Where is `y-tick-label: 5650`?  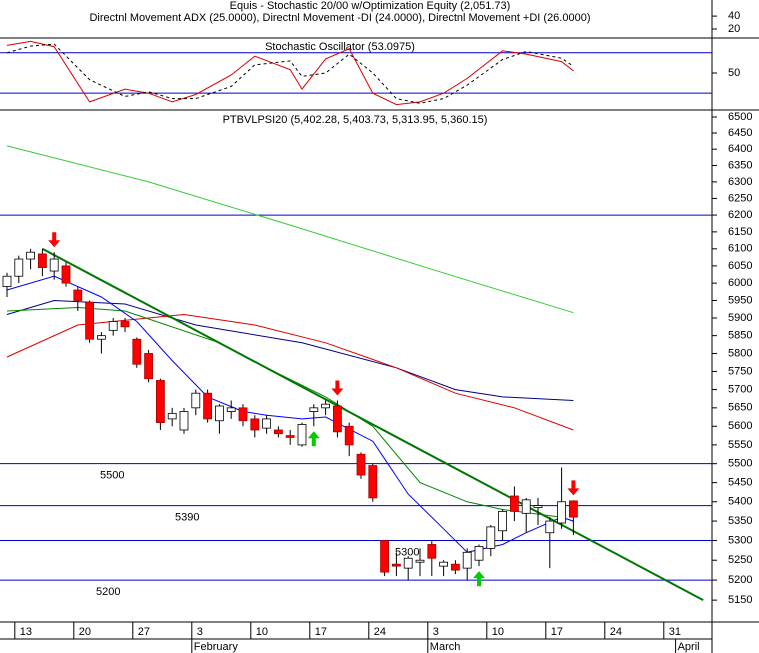 y-tick-label: 5650 is located at coordinates (740, 408).